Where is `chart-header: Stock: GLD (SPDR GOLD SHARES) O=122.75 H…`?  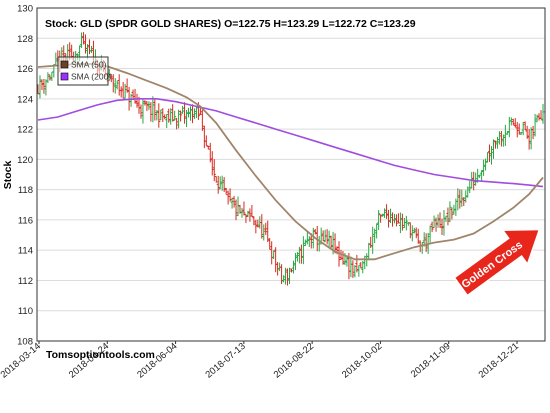 chart-header: Stock: GLD (SPDR GOLD SHARES) O=122.75 H… is located at coordinates (230, 24).